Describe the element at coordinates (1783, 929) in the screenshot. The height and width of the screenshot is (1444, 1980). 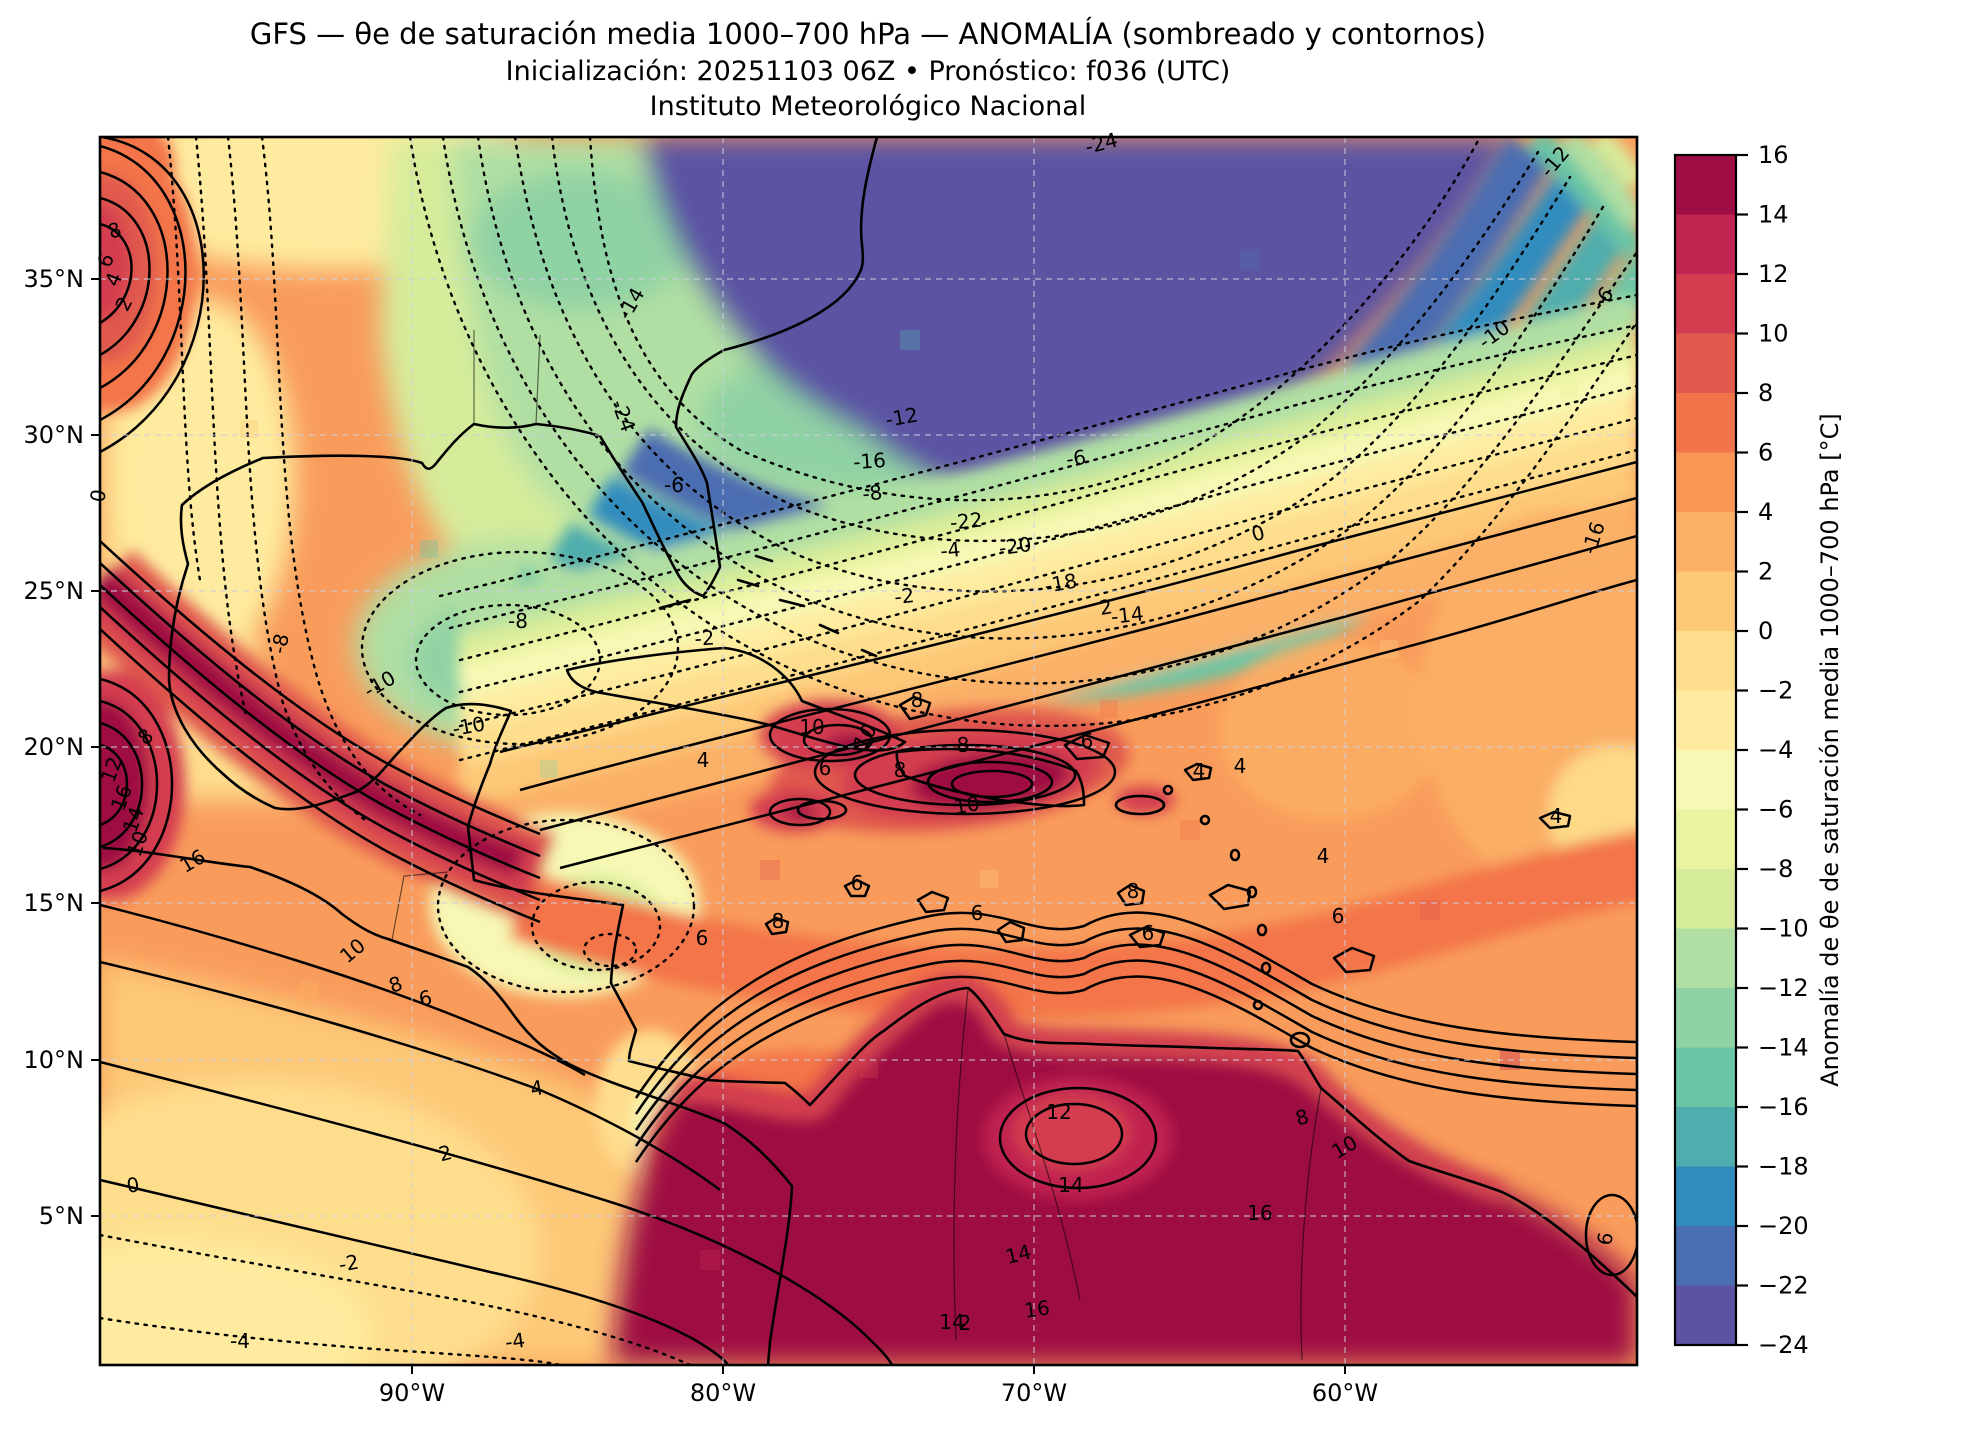
I see `colorbar-tick-label: −10` at that location.